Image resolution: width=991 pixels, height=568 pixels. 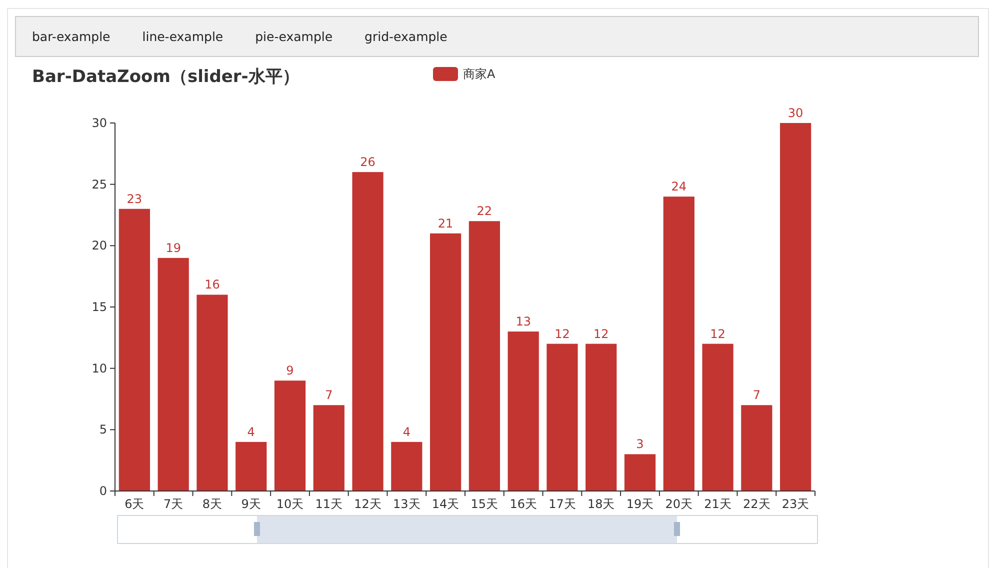 What do you see at coordinates (679, 504) in the screenshot?
I see `x-tick-label: 20天` at bounding box center [679, 504].